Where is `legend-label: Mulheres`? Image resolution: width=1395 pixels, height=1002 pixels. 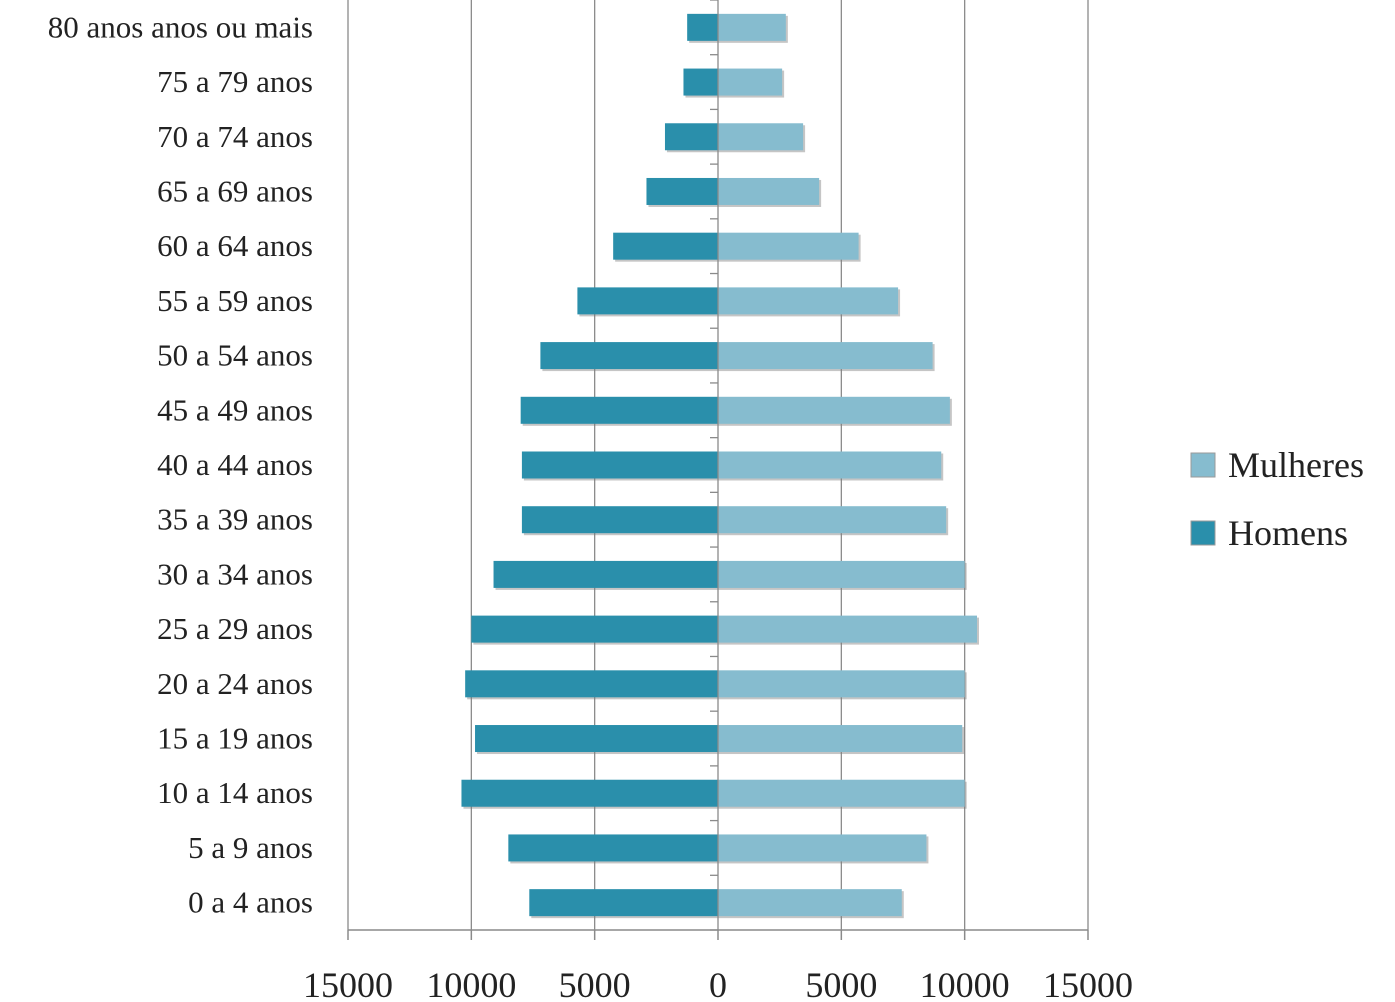
legend-label: Mulheres is located at coordinates (1296, 465).